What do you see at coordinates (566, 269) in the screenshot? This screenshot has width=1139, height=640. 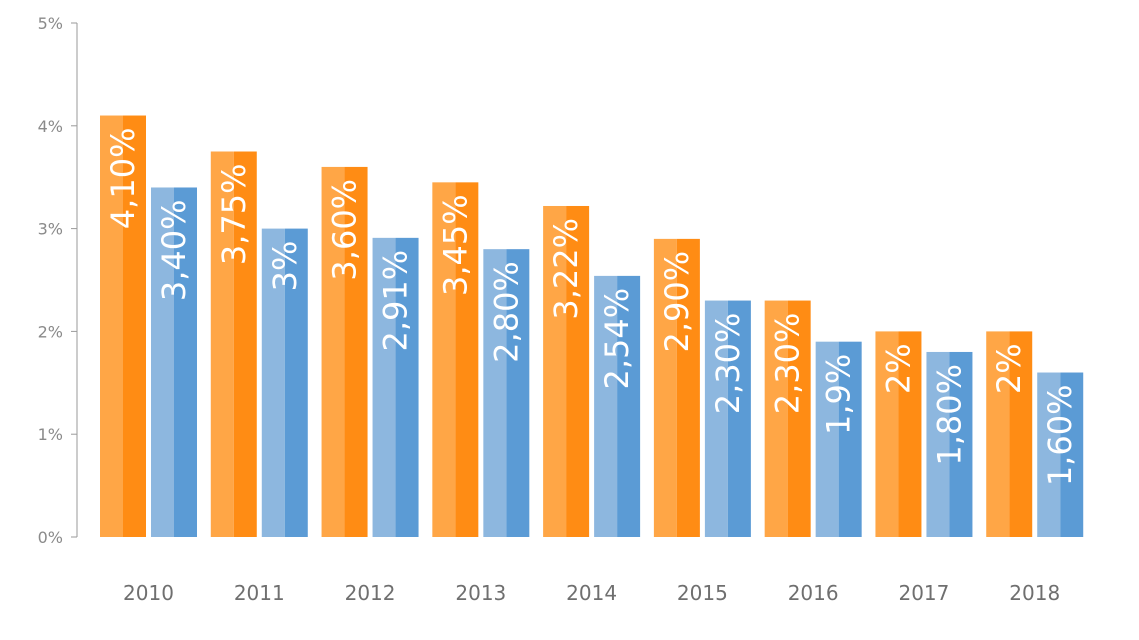 I see `data-label: 3,22%` at bounding box center [566, 269].